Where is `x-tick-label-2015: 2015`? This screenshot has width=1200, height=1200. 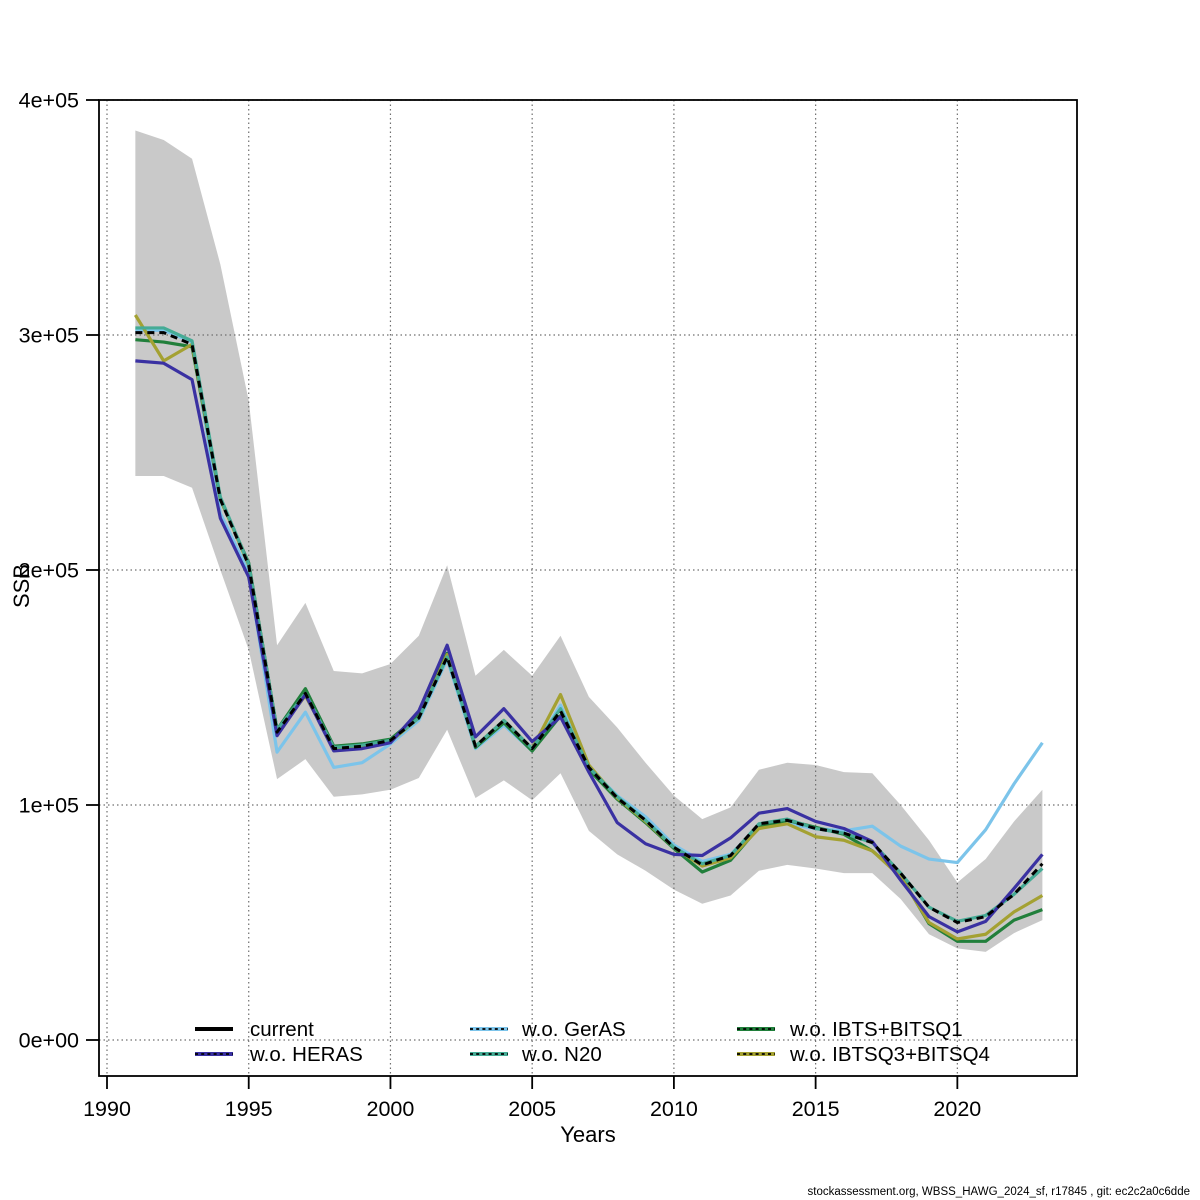 x-tick-label-2015: 2015 is located at coordinates (816, 1109).